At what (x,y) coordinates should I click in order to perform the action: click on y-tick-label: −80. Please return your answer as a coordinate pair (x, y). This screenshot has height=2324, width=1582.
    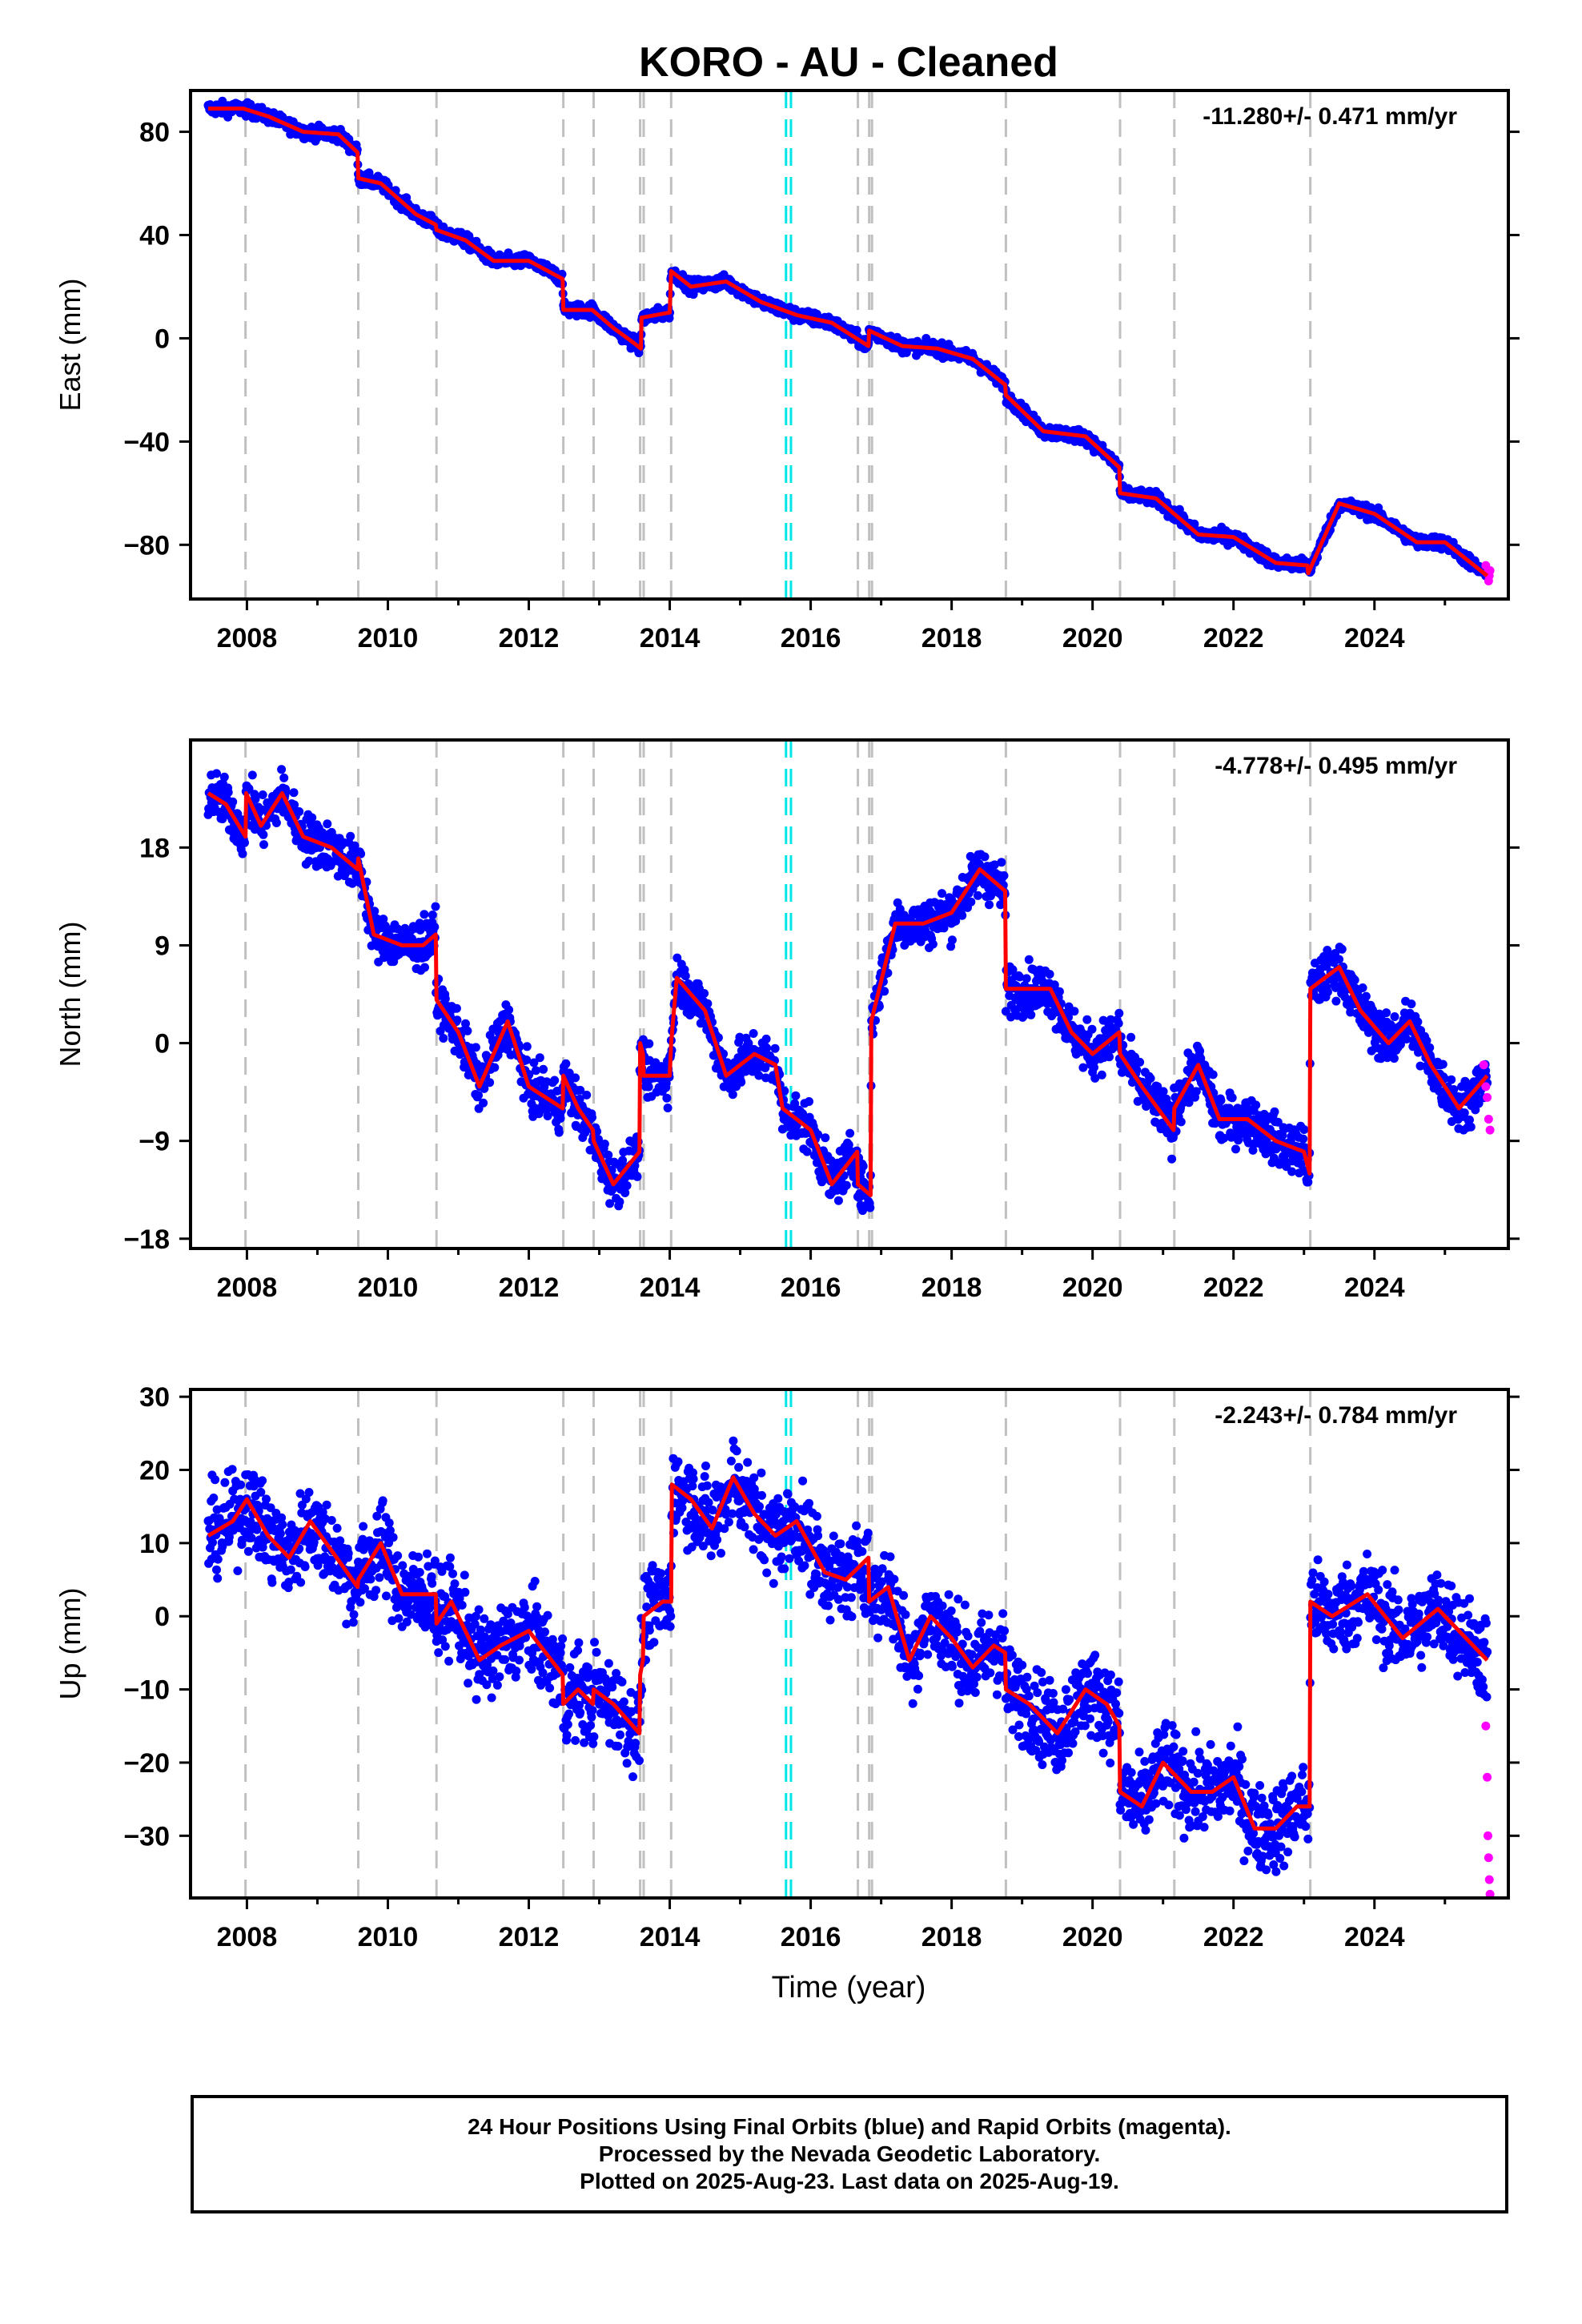
    Looking at the image, I should click on (146, 545).